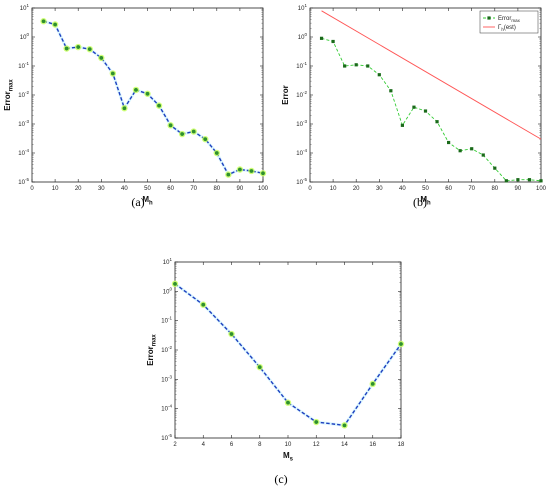 The width and height of the screenshot is (550, 490). Describe the element at coordinates (285, 95) in the screenshot. I see `y-axis-label: Error` at that location.